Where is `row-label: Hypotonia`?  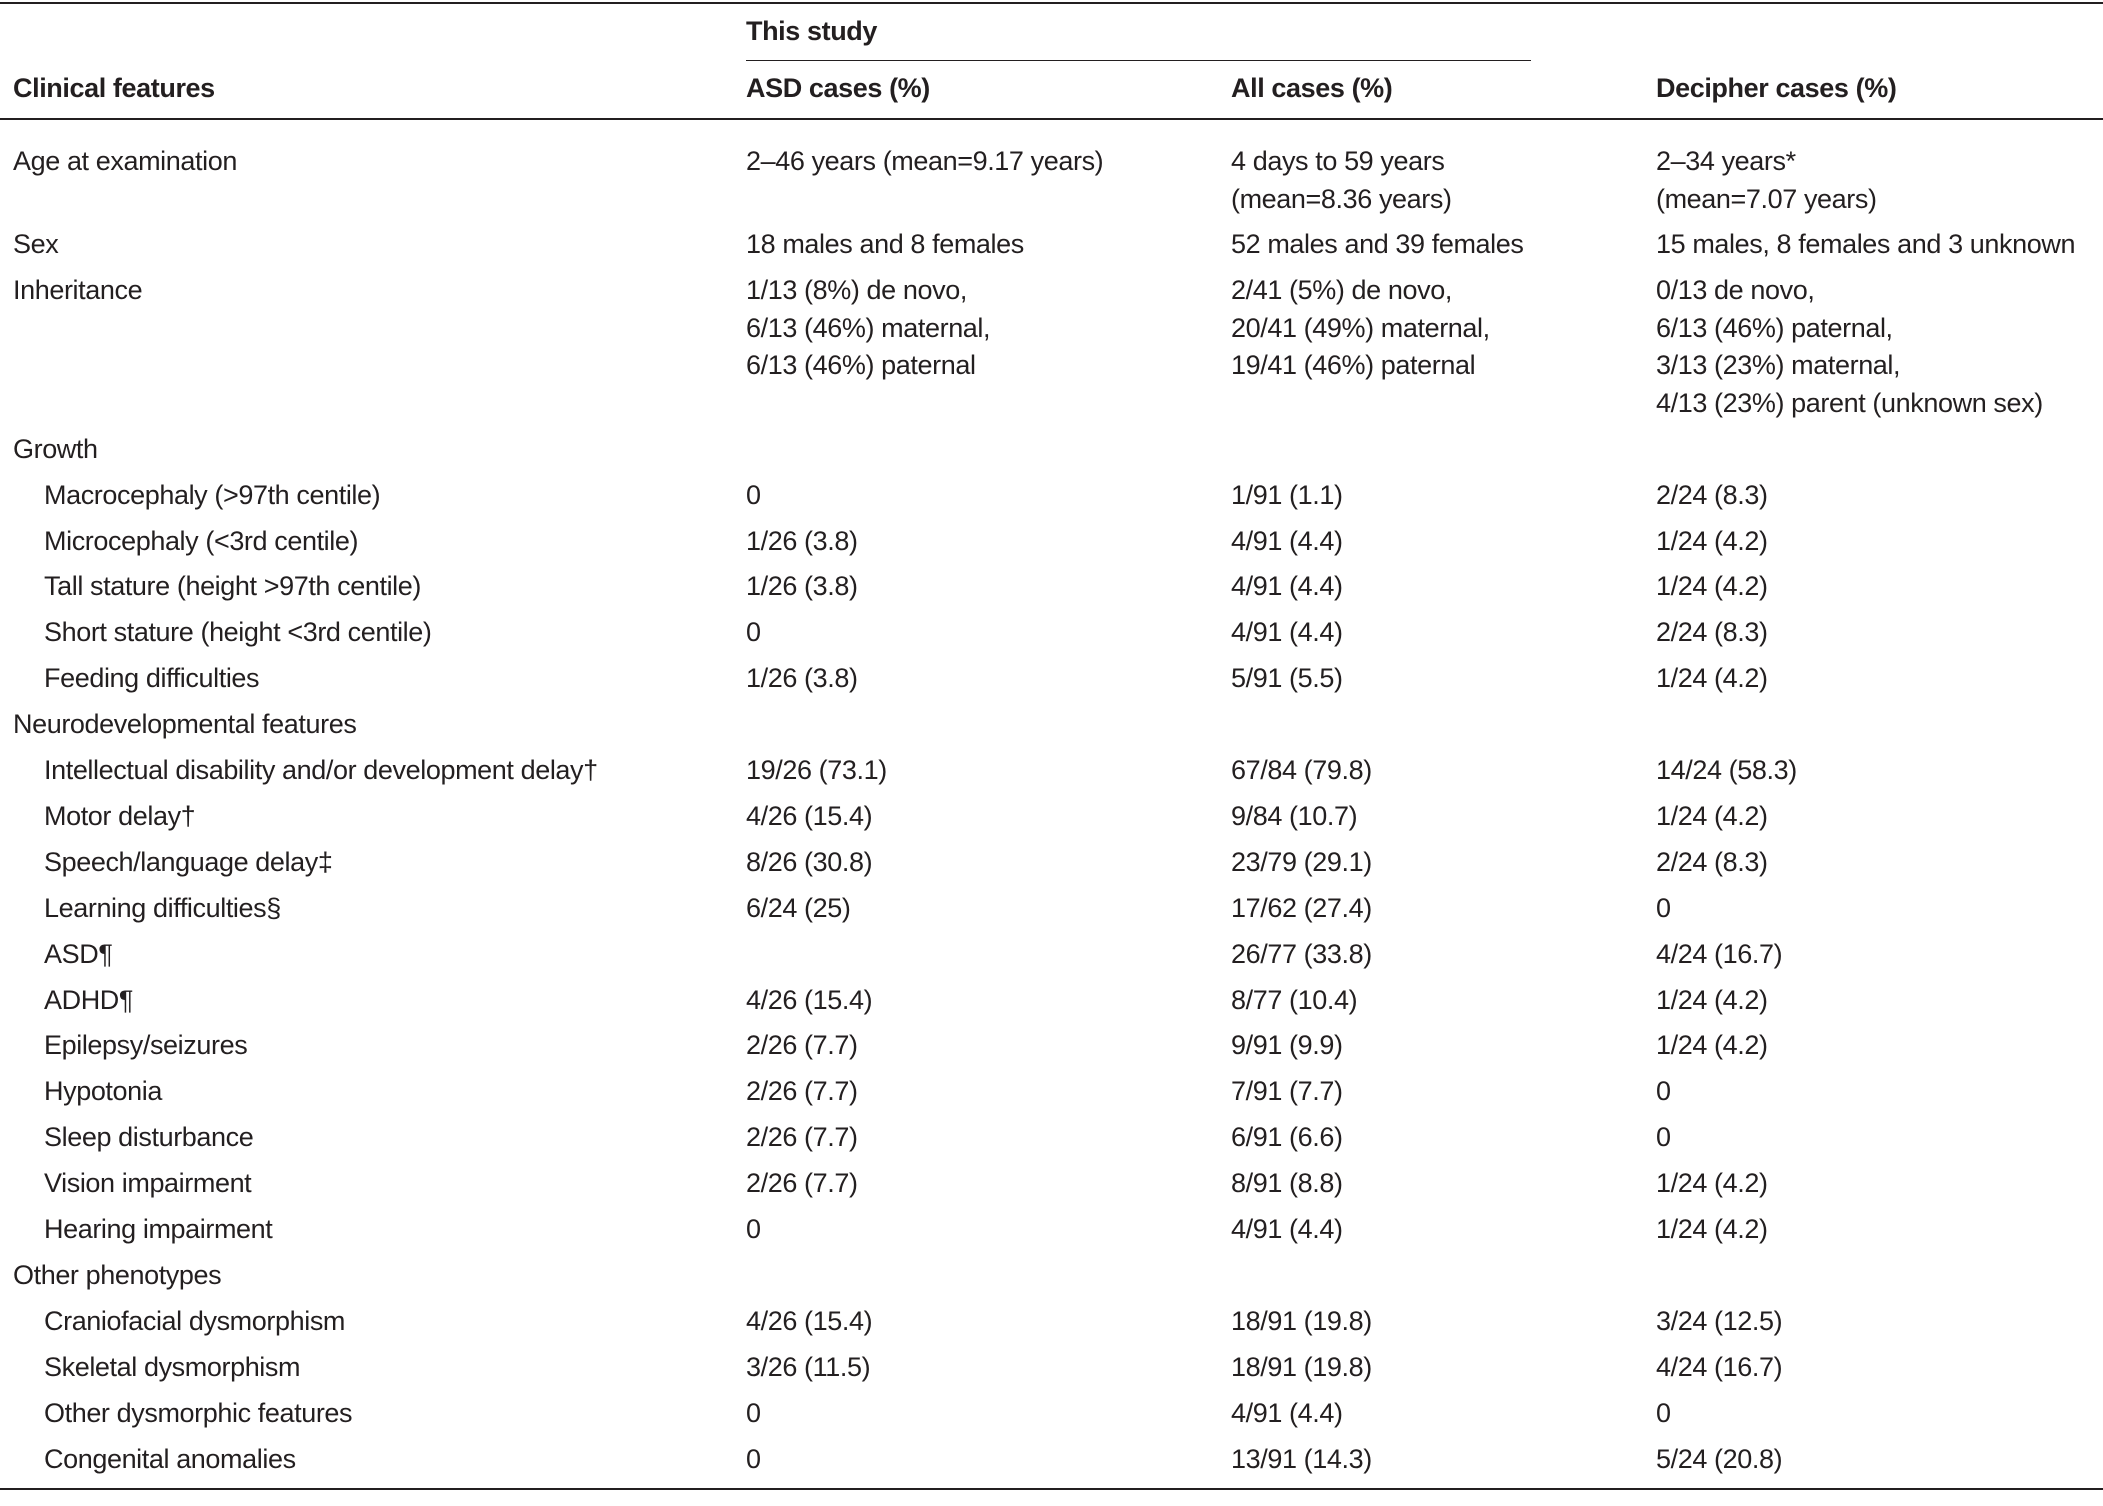
row-label: Hypotonia is located at coordinates (103, 1091).